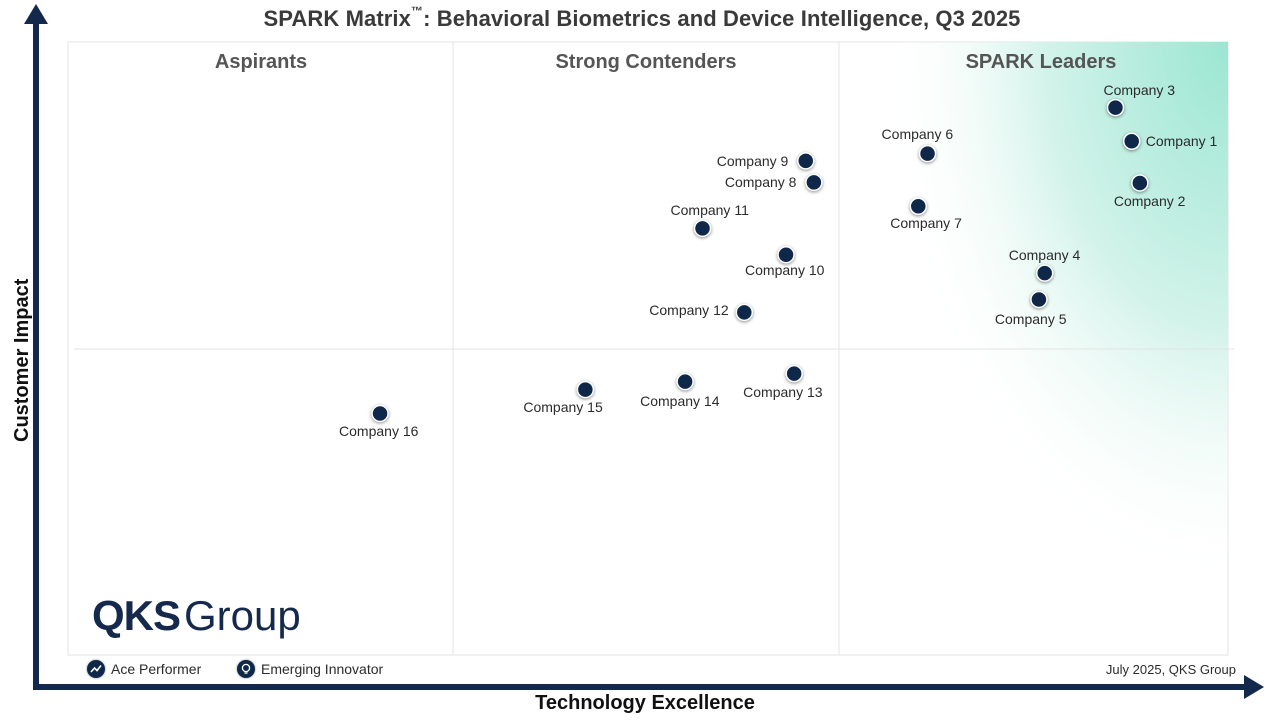  I want to click on legend-ace-performer: Ace Performer, so click(144, 669).